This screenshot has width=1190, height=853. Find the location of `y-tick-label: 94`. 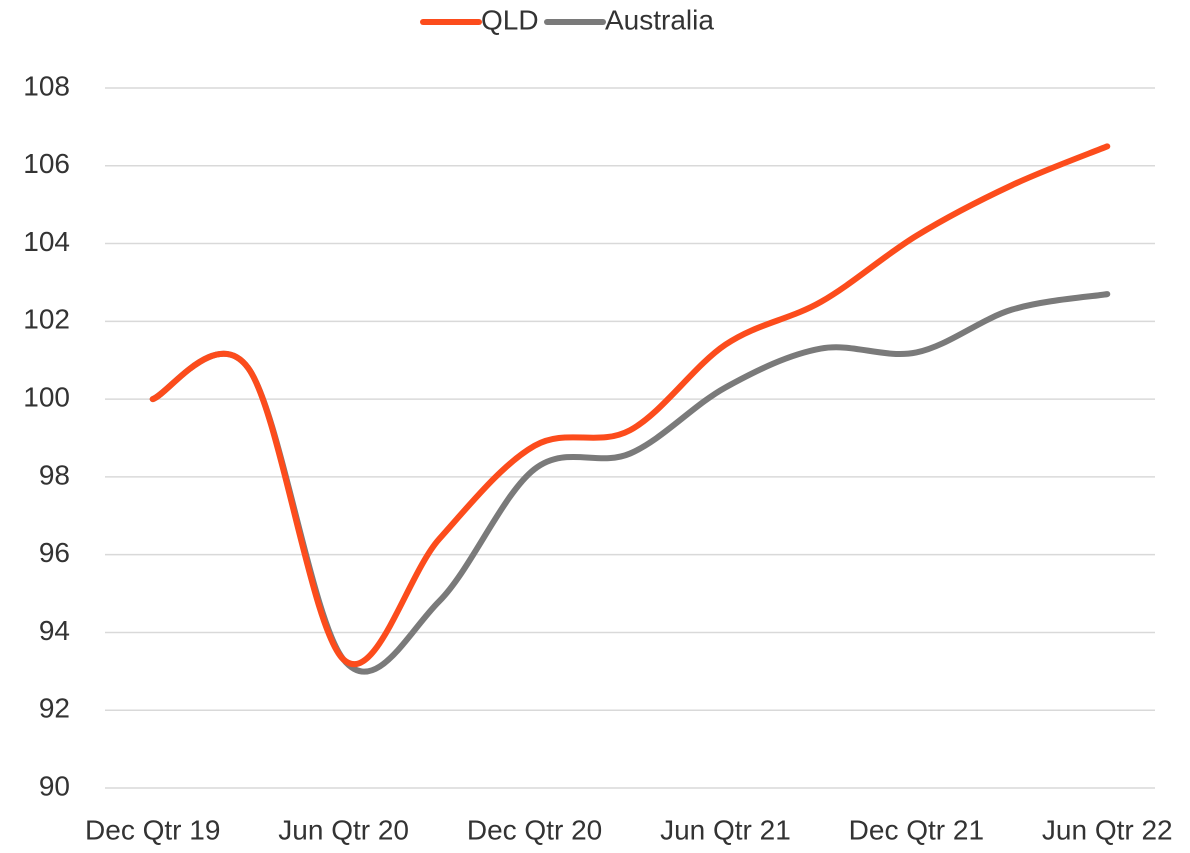

y-tick-label: 94 is located at coordinates (54, 630).